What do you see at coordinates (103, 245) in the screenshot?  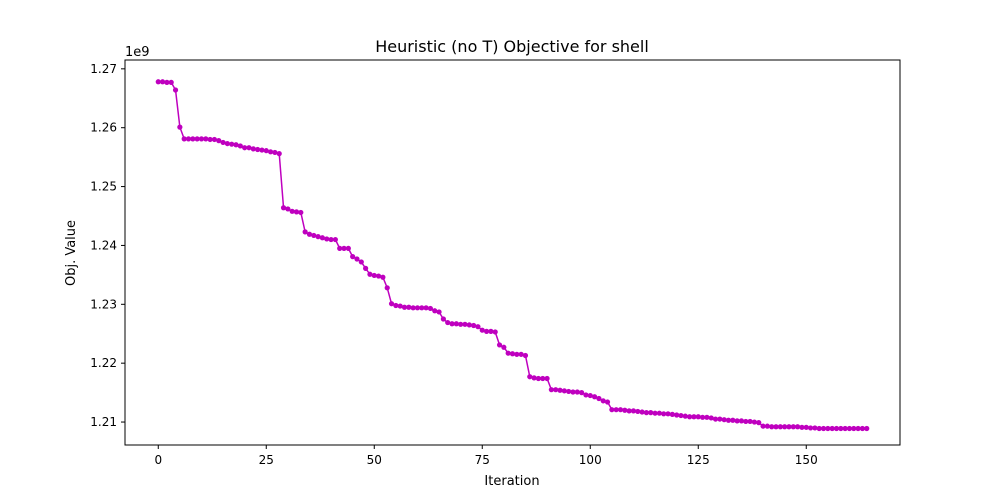 I see `y-tick-label: 1.24` at bounding box center [103, 245].